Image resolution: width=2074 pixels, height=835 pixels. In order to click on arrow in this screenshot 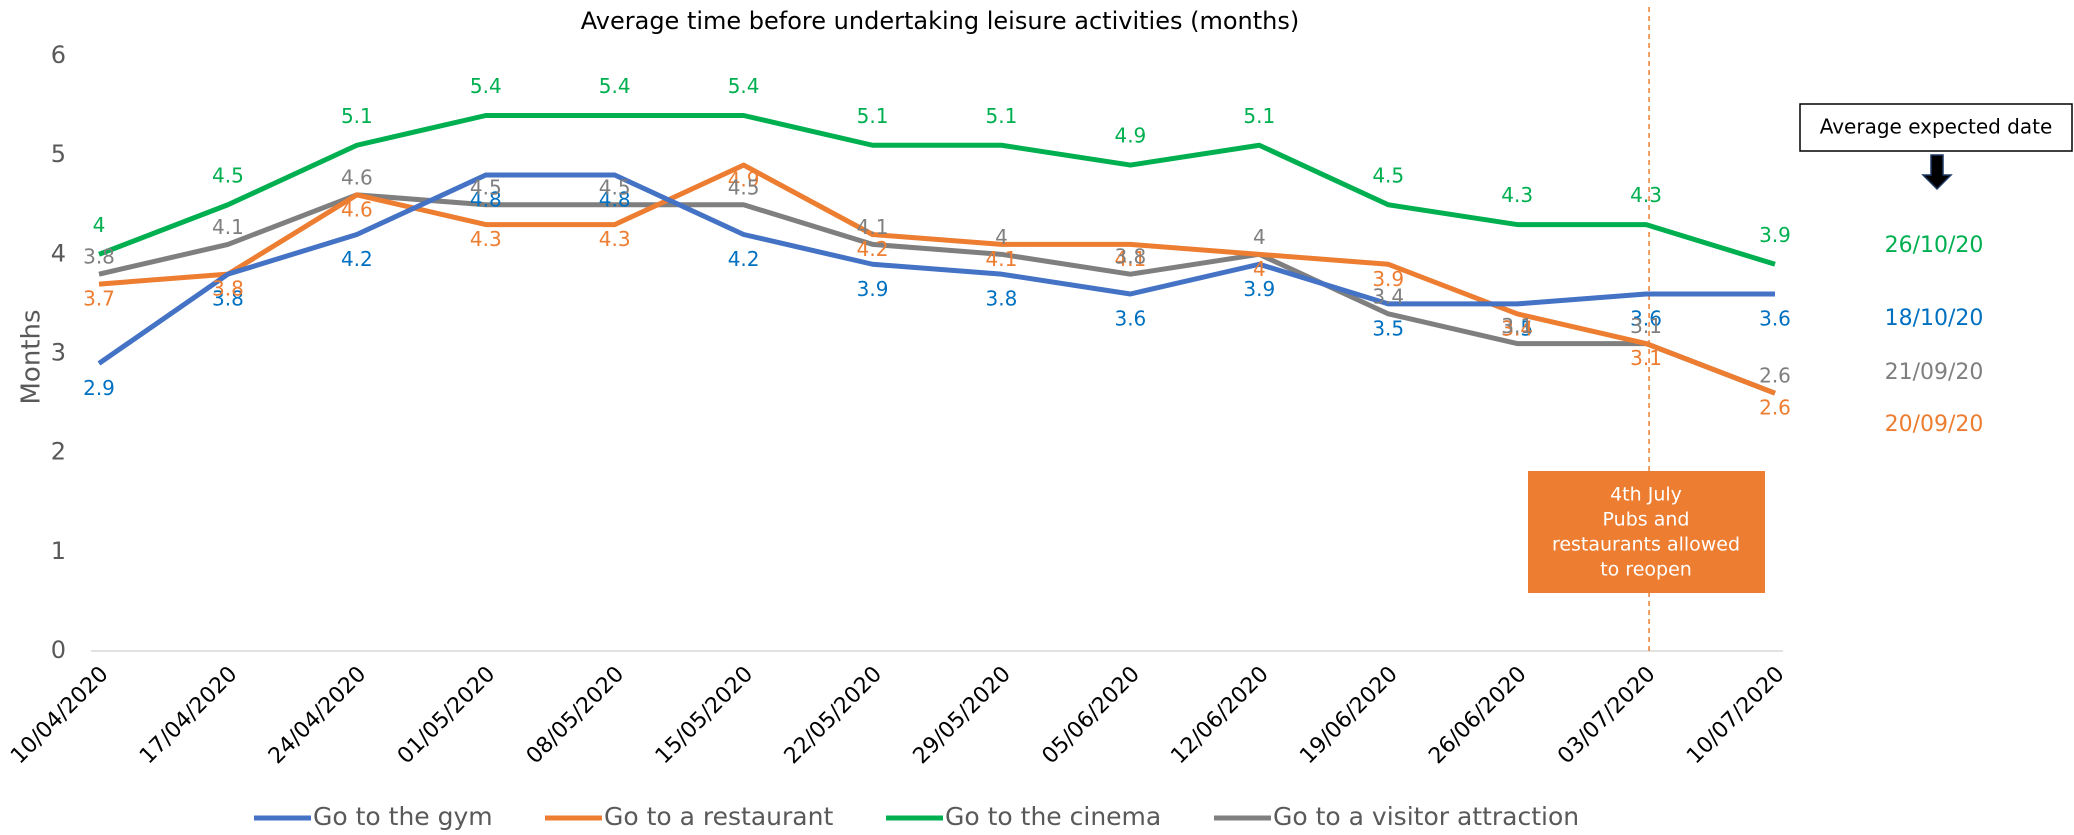, I will do `click(1937, 172)`.